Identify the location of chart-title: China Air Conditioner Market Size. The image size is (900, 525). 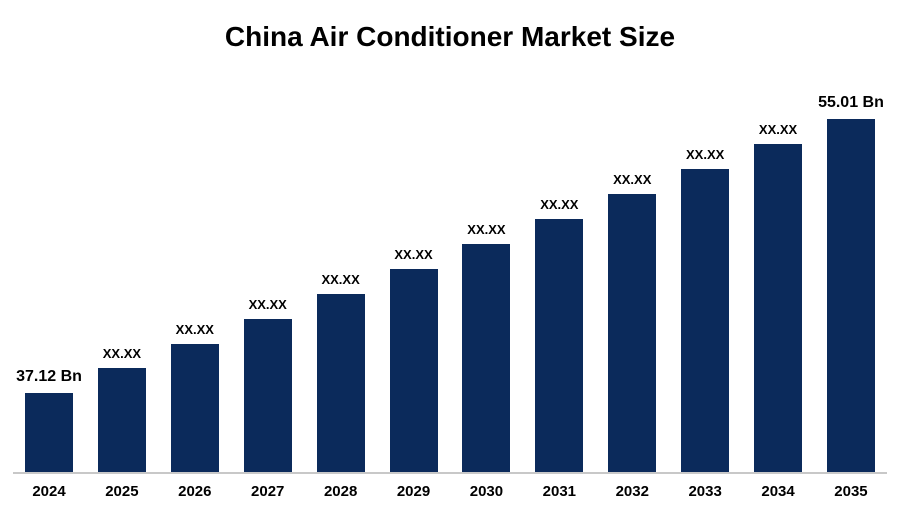
(450, 36).